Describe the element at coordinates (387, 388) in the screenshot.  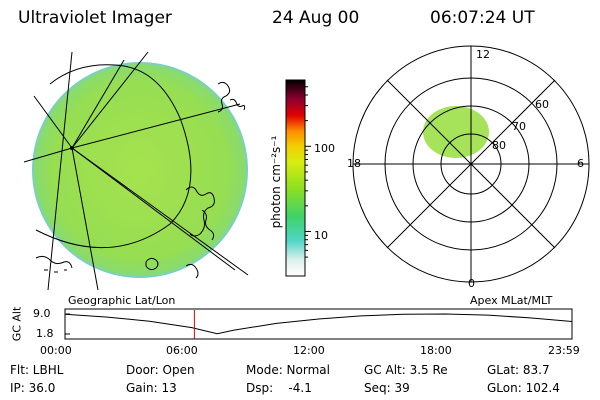
I see `status-seq: Seq: 39` at that location.